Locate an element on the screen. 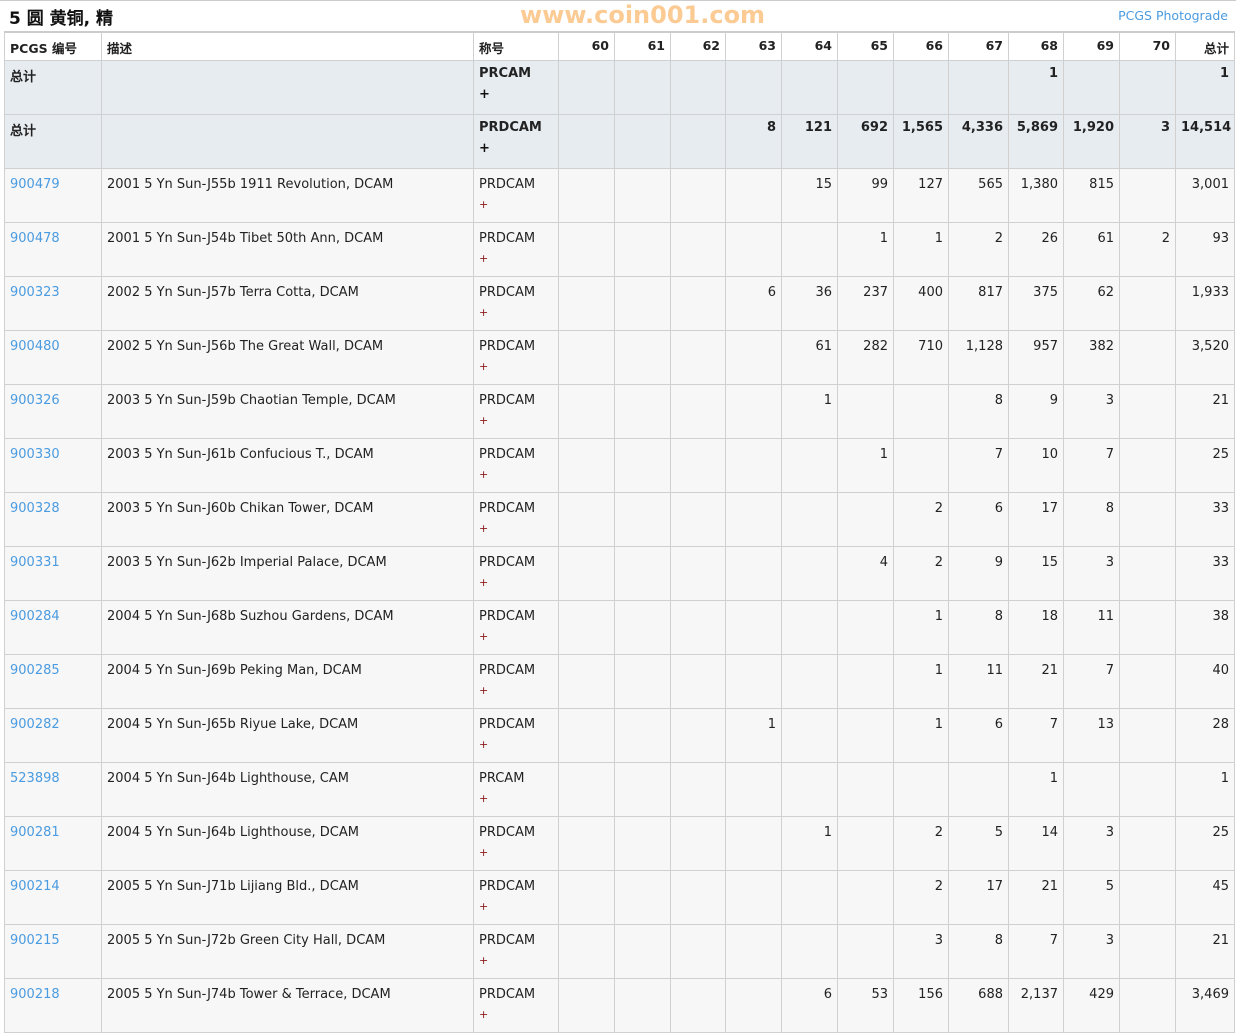  pcgs-number-link: 900218 is located at coordinates (35, 994).